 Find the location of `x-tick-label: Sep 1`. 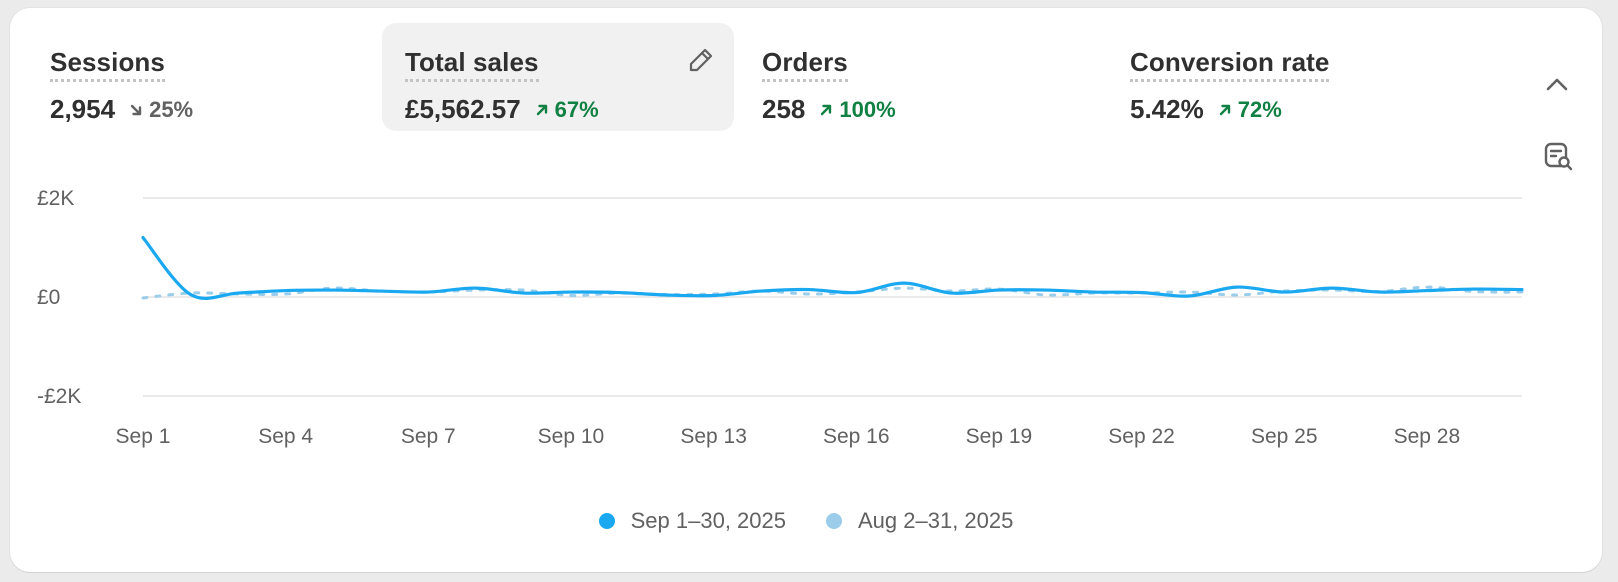

x-tick-label: Sep 1 is located at coordinates (143, 436).